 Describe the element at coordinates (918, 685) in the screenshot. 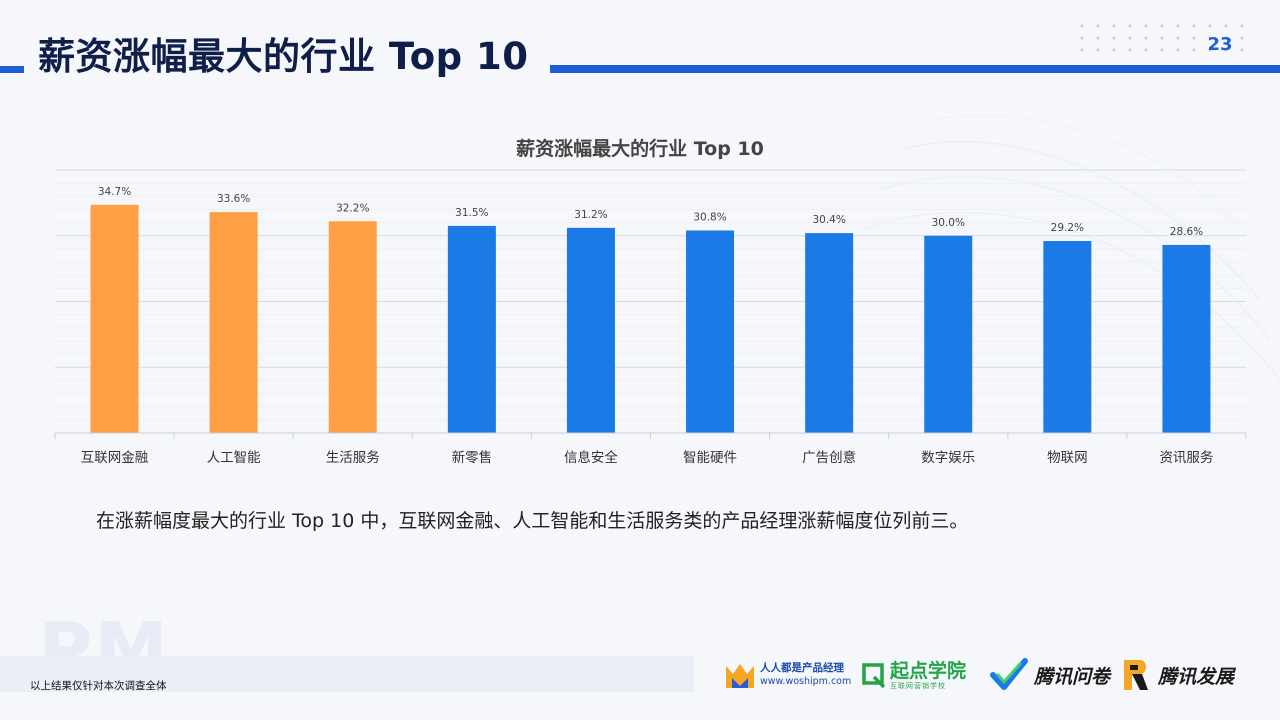

I see `qidian-slogan: 互联网营销学校` at that location.